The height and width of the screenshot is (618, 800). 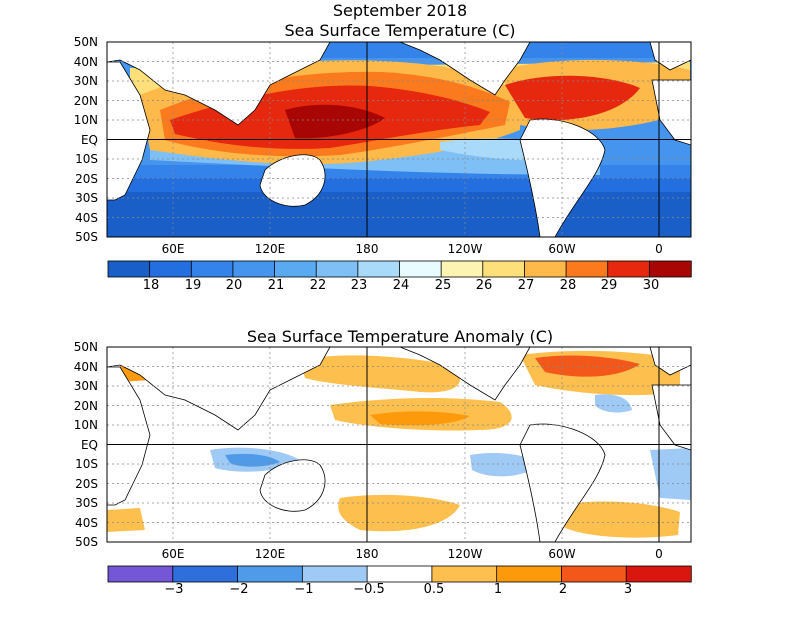 I want to click on sst-colorbar-label: 30, so click(x=651, y=285).